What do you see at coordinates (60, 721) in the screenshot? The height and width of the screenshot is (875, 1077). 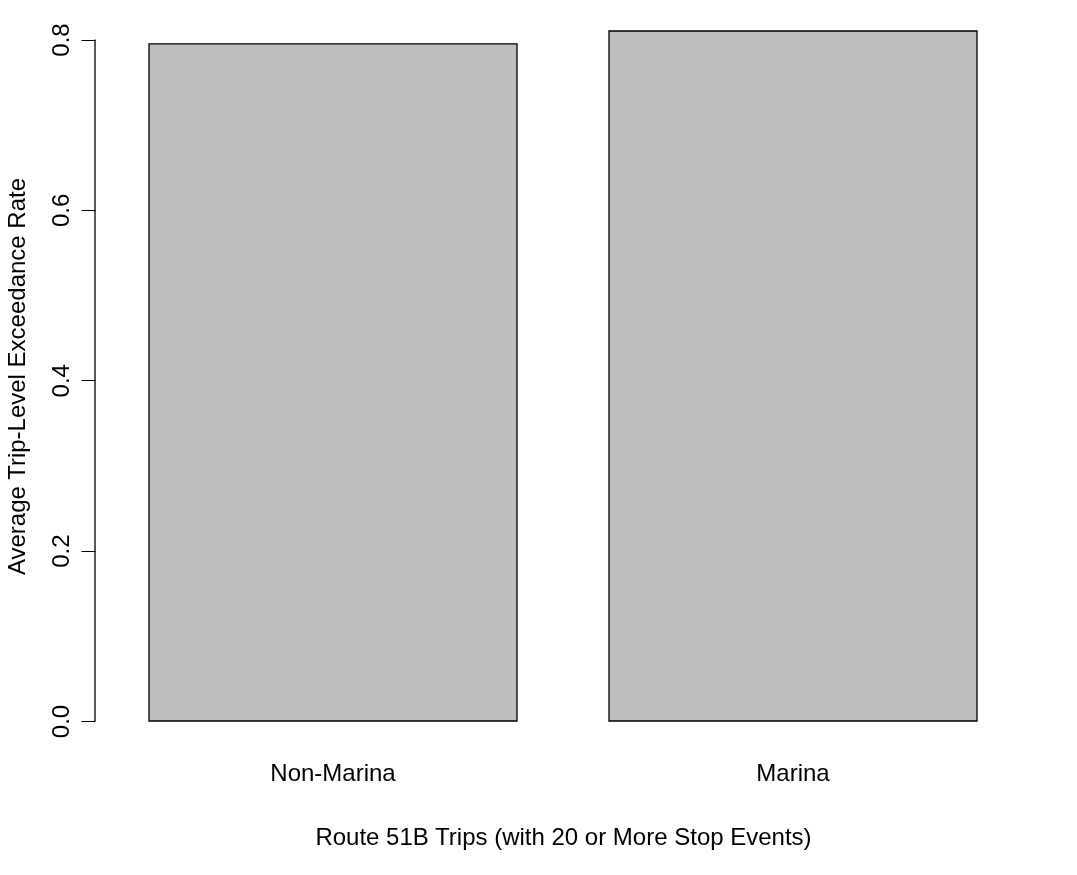 I see `y-tick-label: 0.0` at bounding box center [60, 721].